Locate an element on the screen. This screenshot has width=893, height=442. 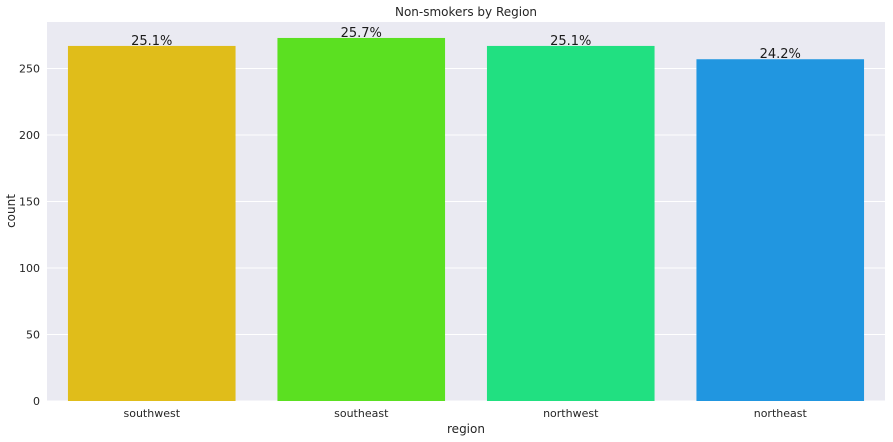
y-tick-label: 250 is located at coordinates (29, 69).